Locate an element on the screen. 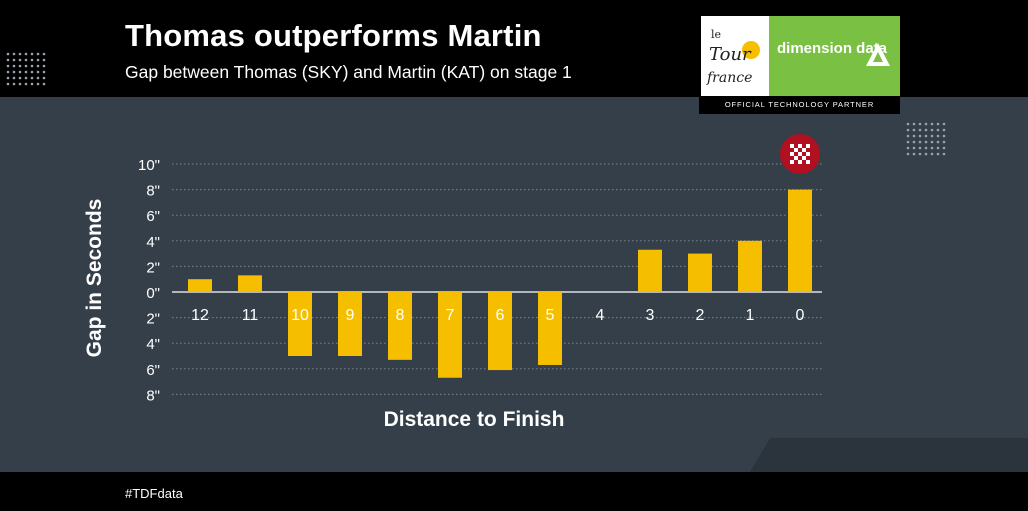  x-axis-ticks: 12 11 10 9 8 7 6 5 4 3 2 1 0 is located at coordinates (497, 315).